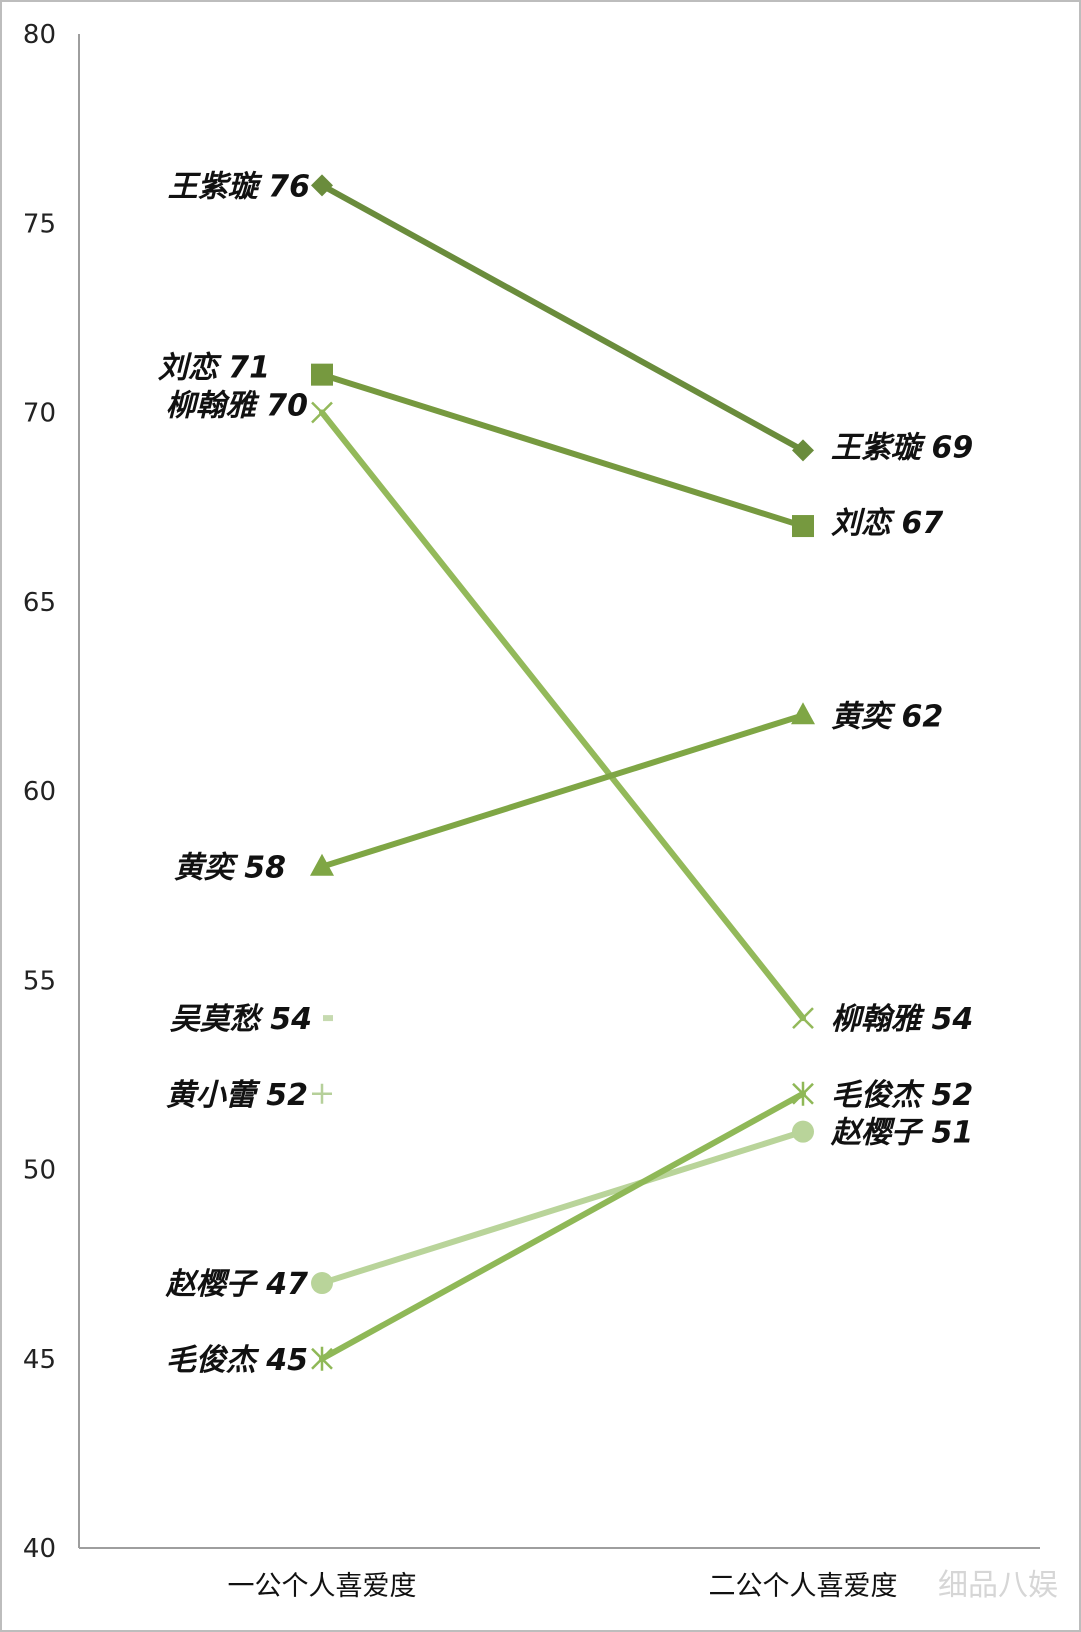  What do you see at coordinates (239, 186) in the screenshot?
I see `data-label: 王紫璇 76` at bounding box center [239, 186].